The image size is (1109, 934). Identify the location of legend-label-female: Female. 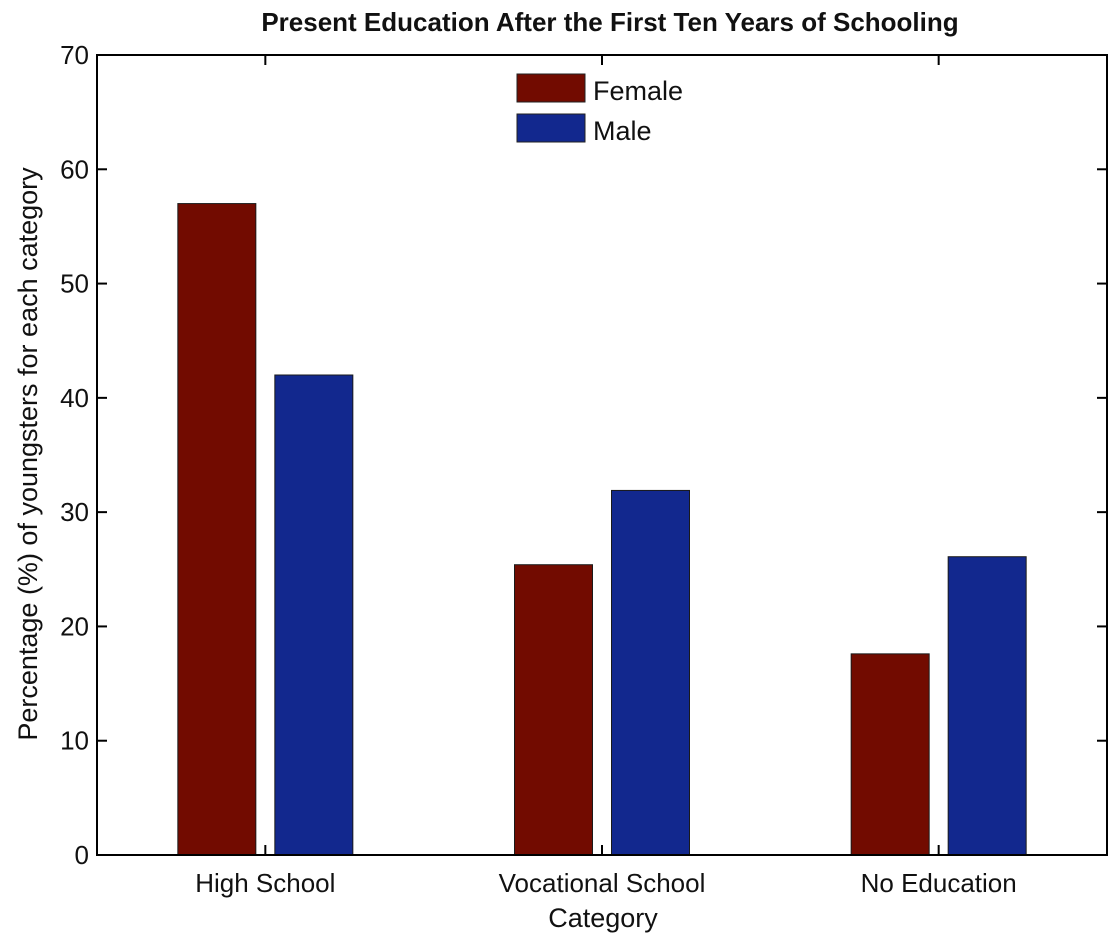
(638, 91).